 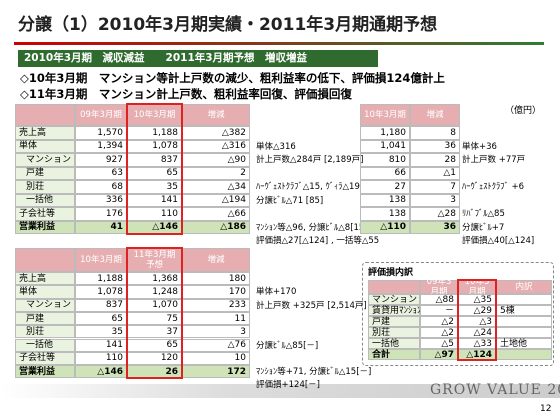 I want to click on value-cell: 35, so click(x=101, y=332).